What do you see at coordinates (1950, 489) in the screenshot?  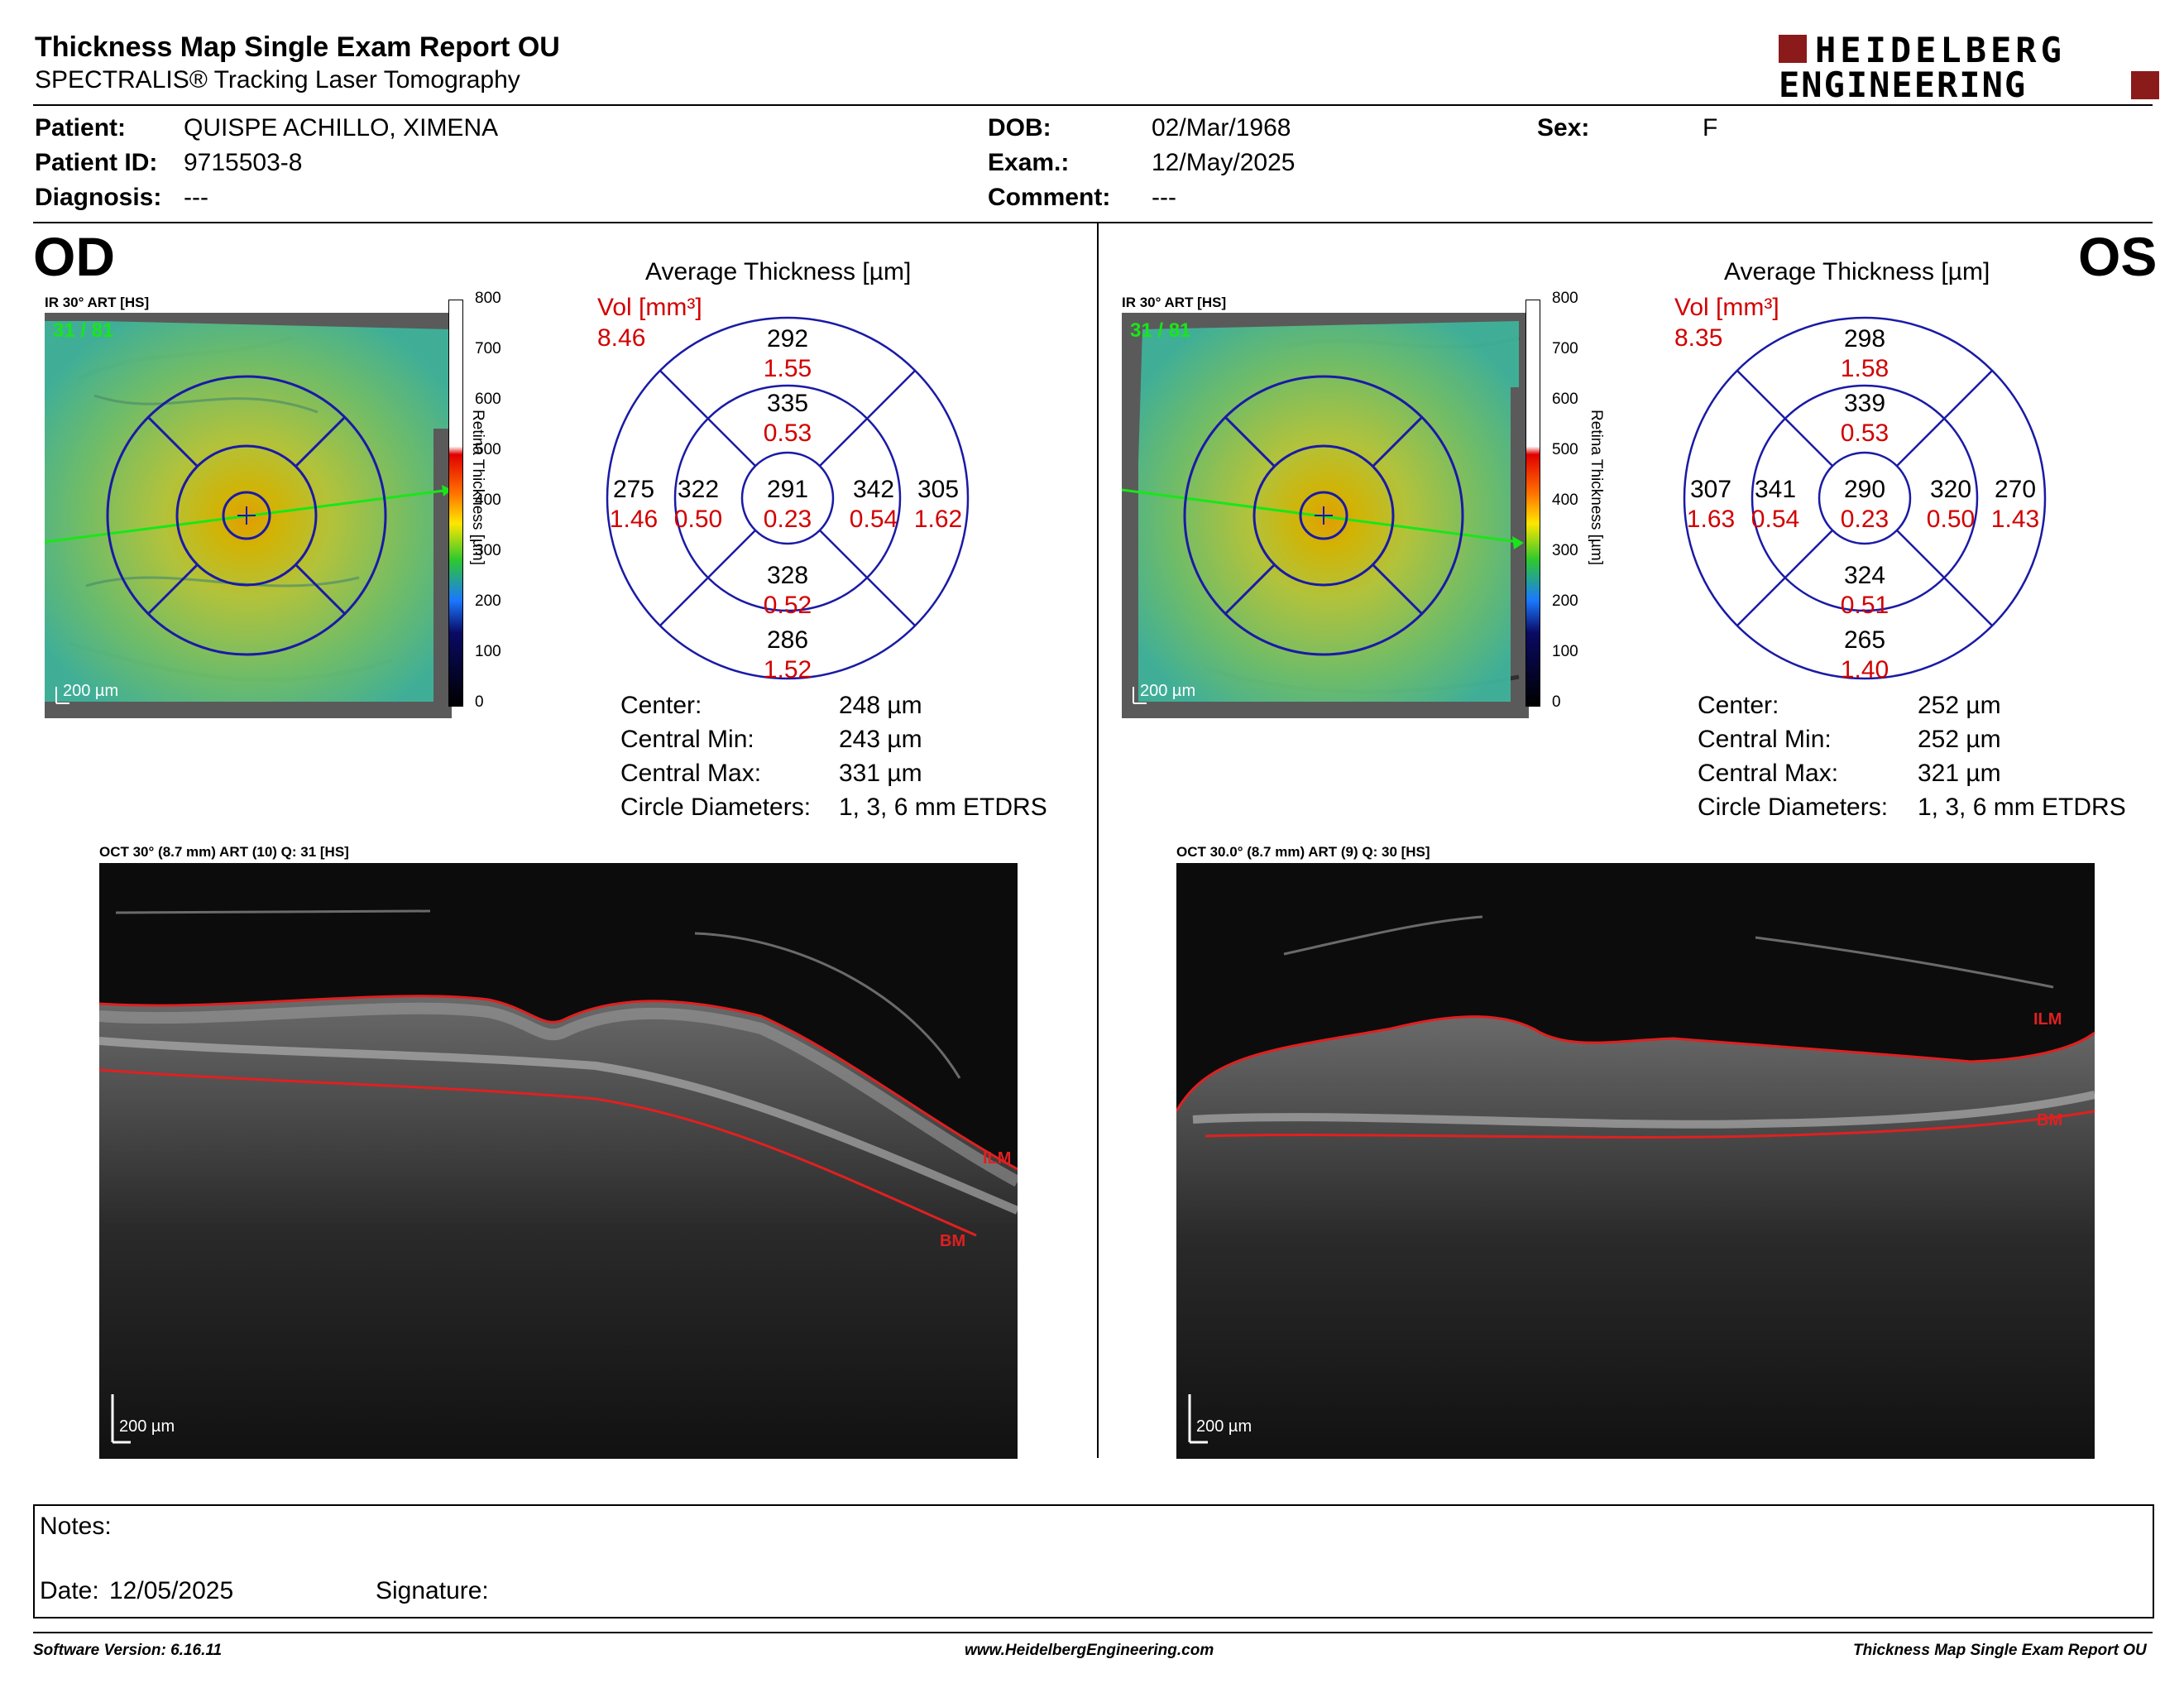 I see `os-inner-temporal-thickness: 320` at bounding box center [1950, 489].